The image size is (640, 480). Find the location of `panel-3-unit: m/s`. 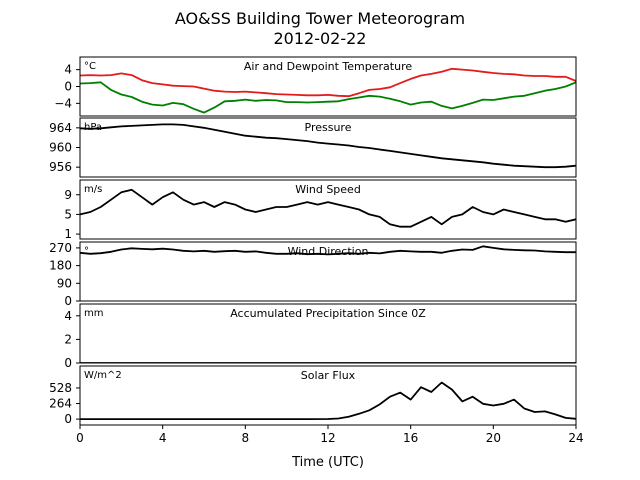

panel-3-unit: m/s is located at coordinates (93, 189).